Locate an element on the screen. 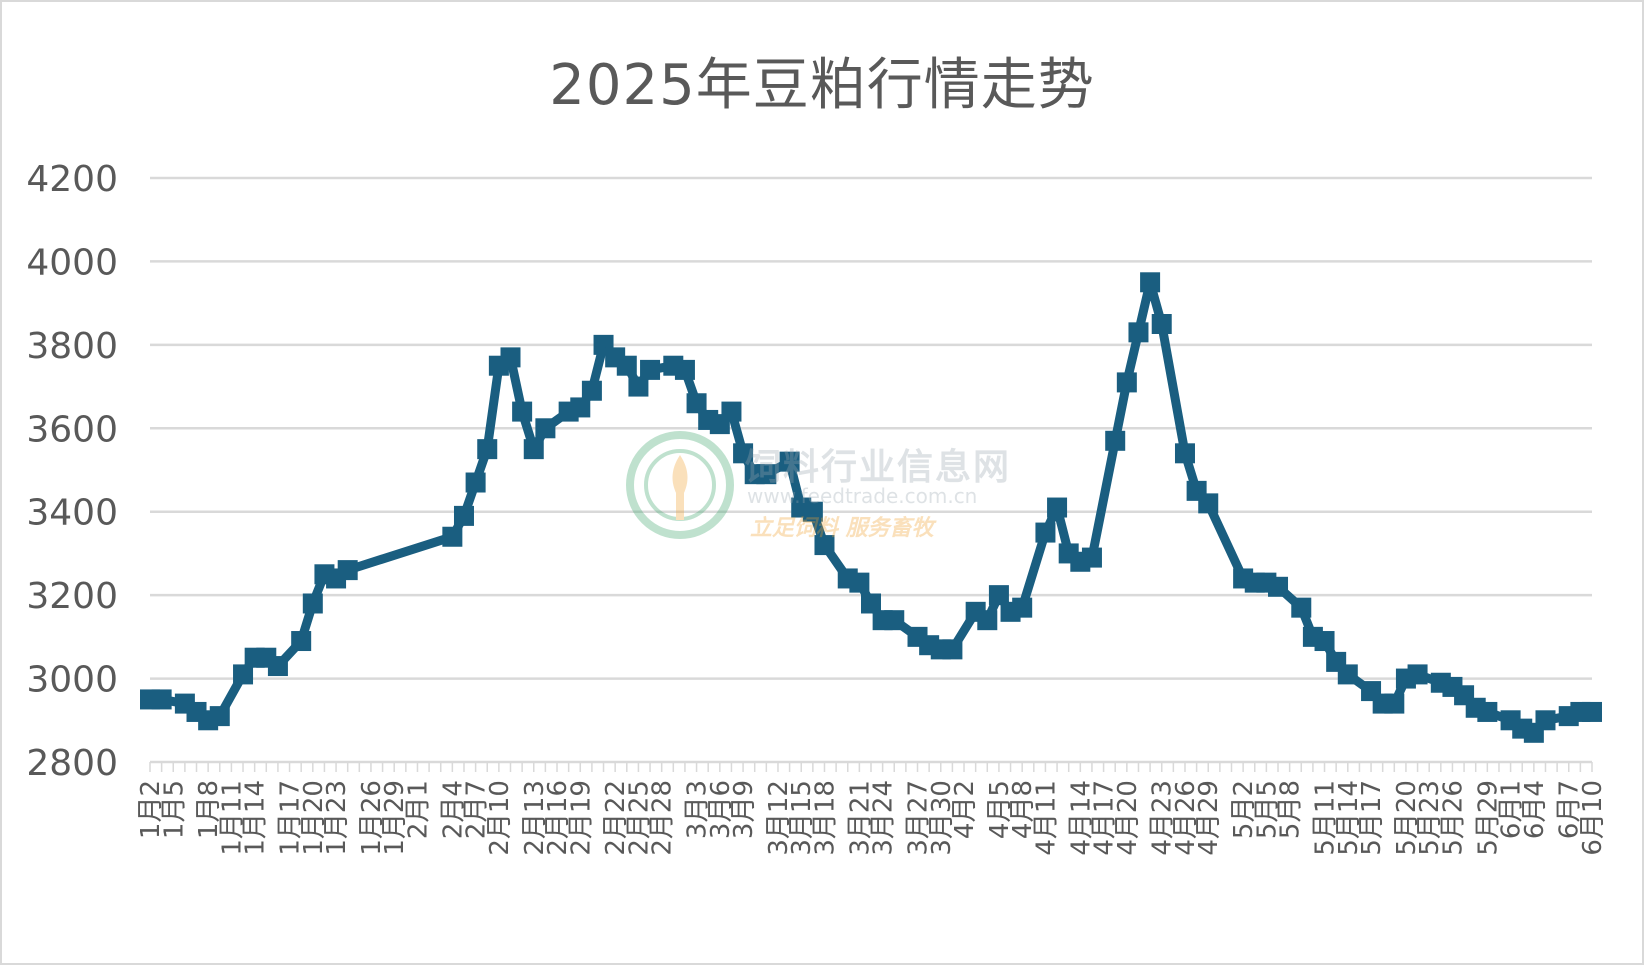  x-tick-label: 2月28 is located at coordinates (663, 818).